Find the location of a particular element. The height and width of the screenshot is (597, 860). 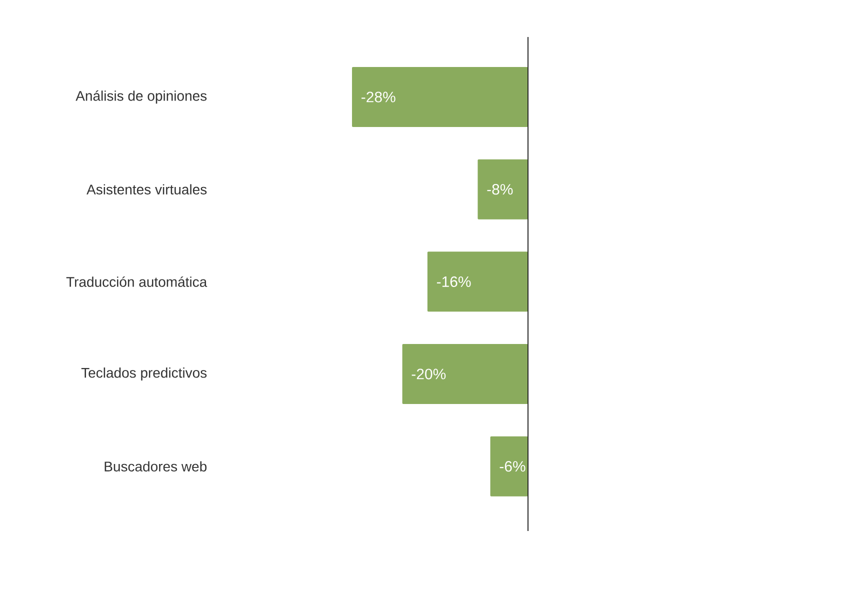

data-label: -20% is located at coordinates (429, 374).